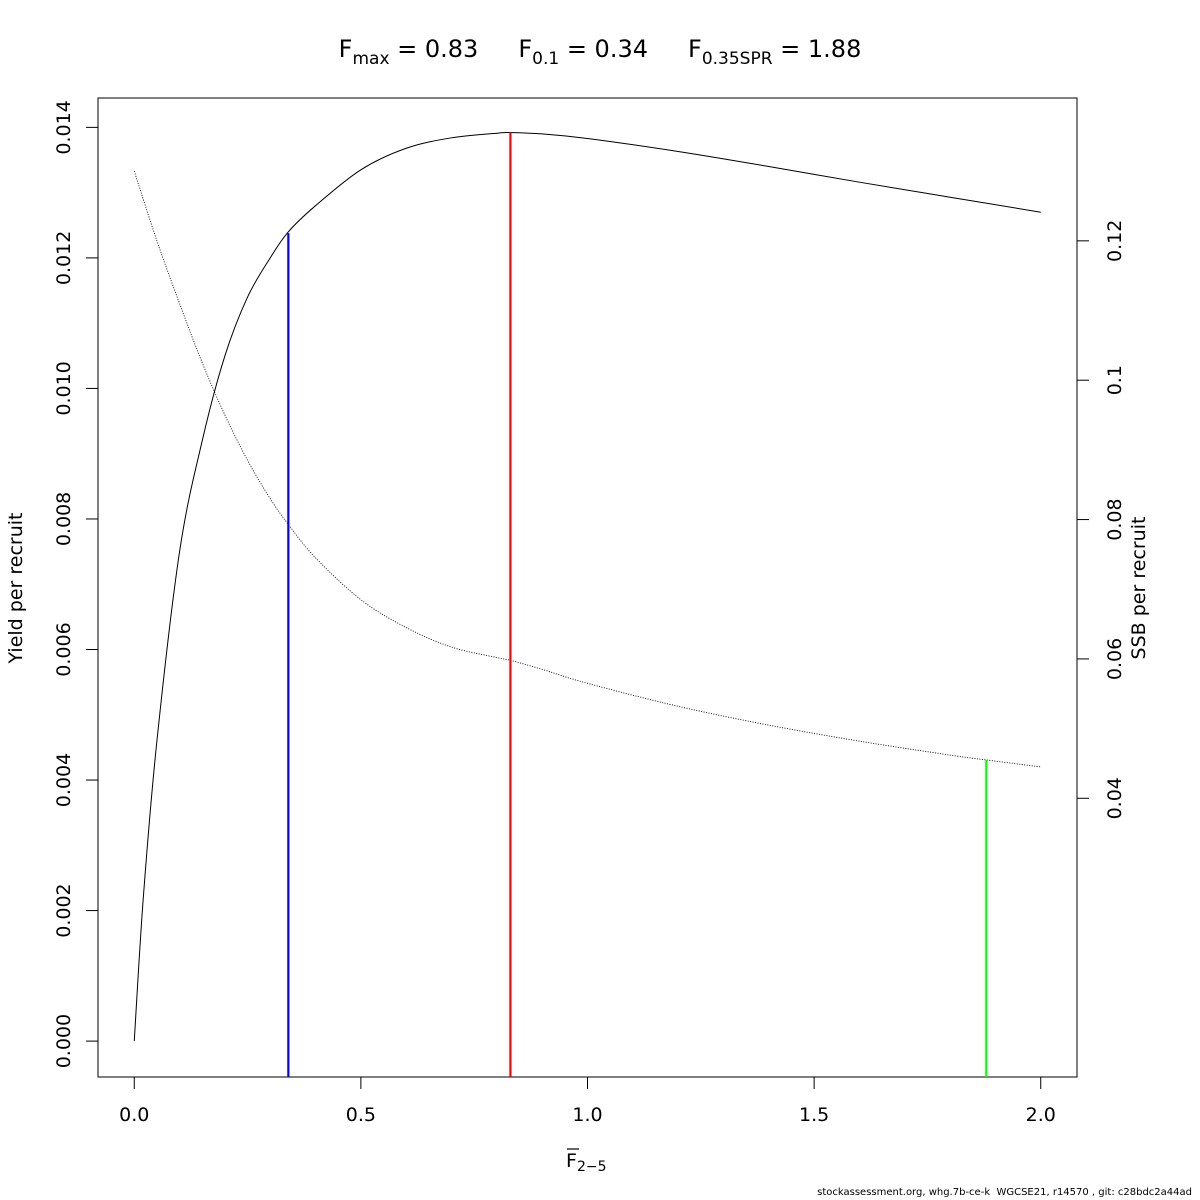 Image resolution: width=1200 pixels, height=1200 pixels. I want to click on chart-title: Fmax = 0.83 F0.1 = 0.34 F0.35SPR = 1.88, so click(600, 52).